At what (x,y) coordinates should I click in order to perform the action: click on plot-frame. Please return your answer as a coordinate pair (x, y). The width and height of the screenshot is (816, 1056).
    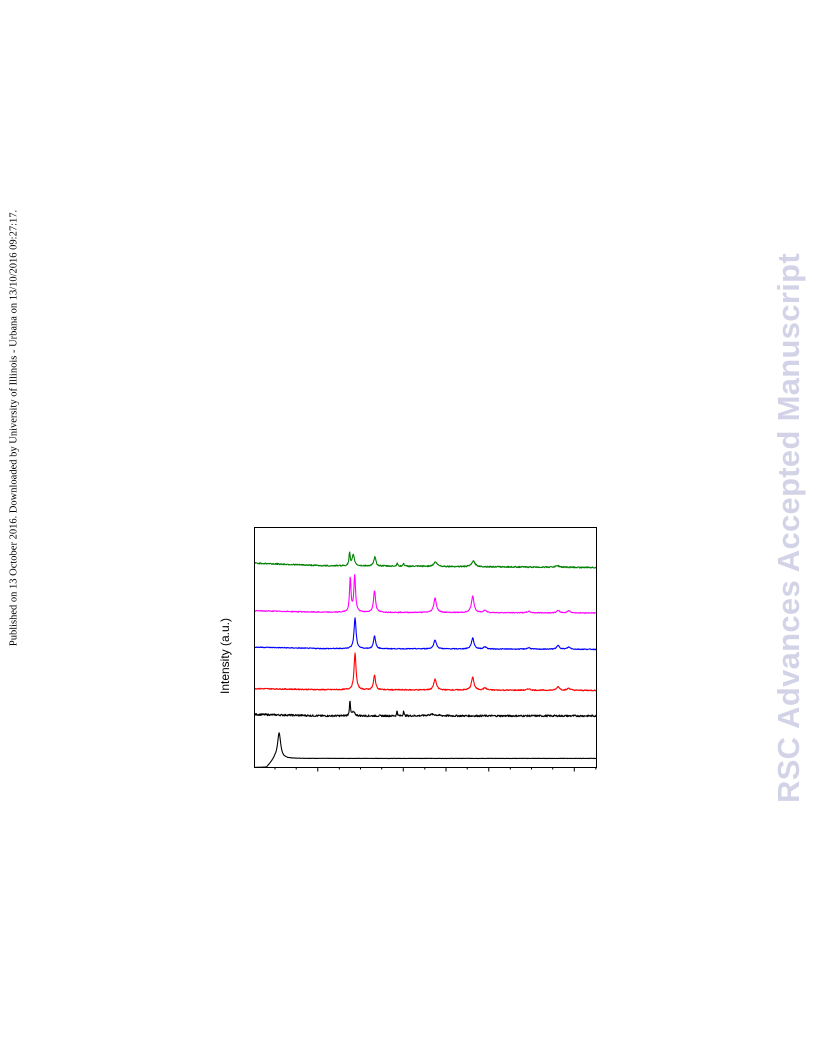
    Looking at the image, I should click on (425, 647).